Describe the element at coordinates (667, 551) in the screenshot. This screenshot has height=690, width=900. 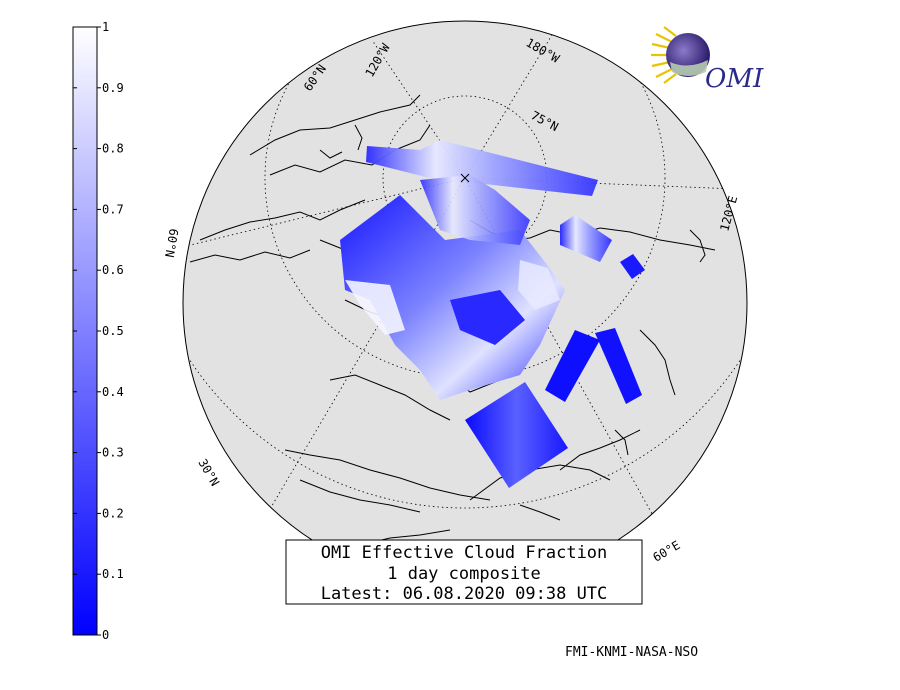
I see `grid-label-60e: 60°E` at that location.